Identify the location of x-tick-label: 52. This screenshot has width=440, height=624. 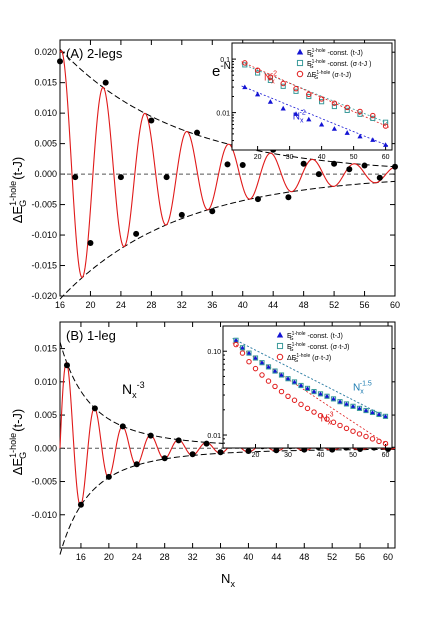
(332, 557).